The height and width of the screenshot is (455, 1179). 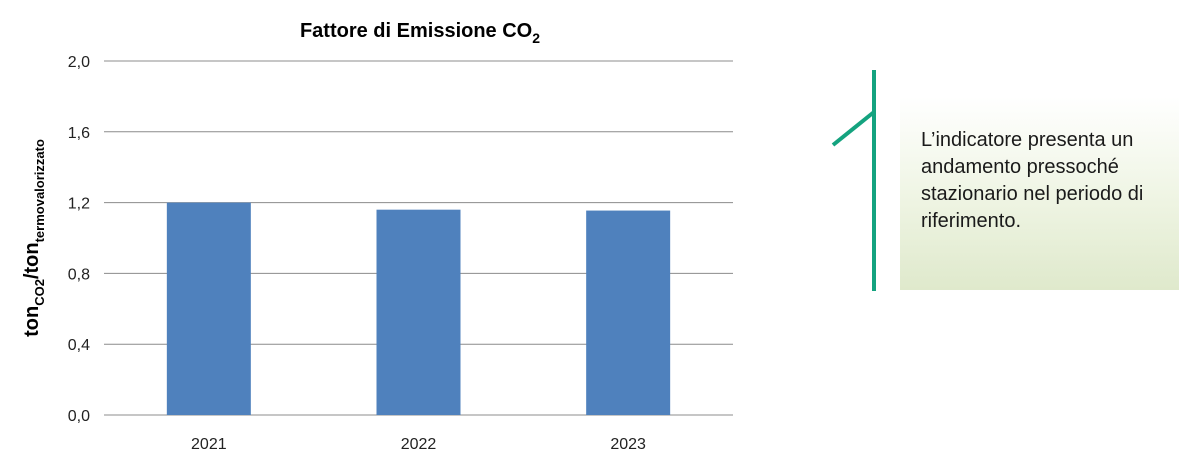 What do you see at coordinates (416, 31) in the screenshot?
I see `chart-title-main: Fattore di Emissione CO` at bounding box center [416, 31].